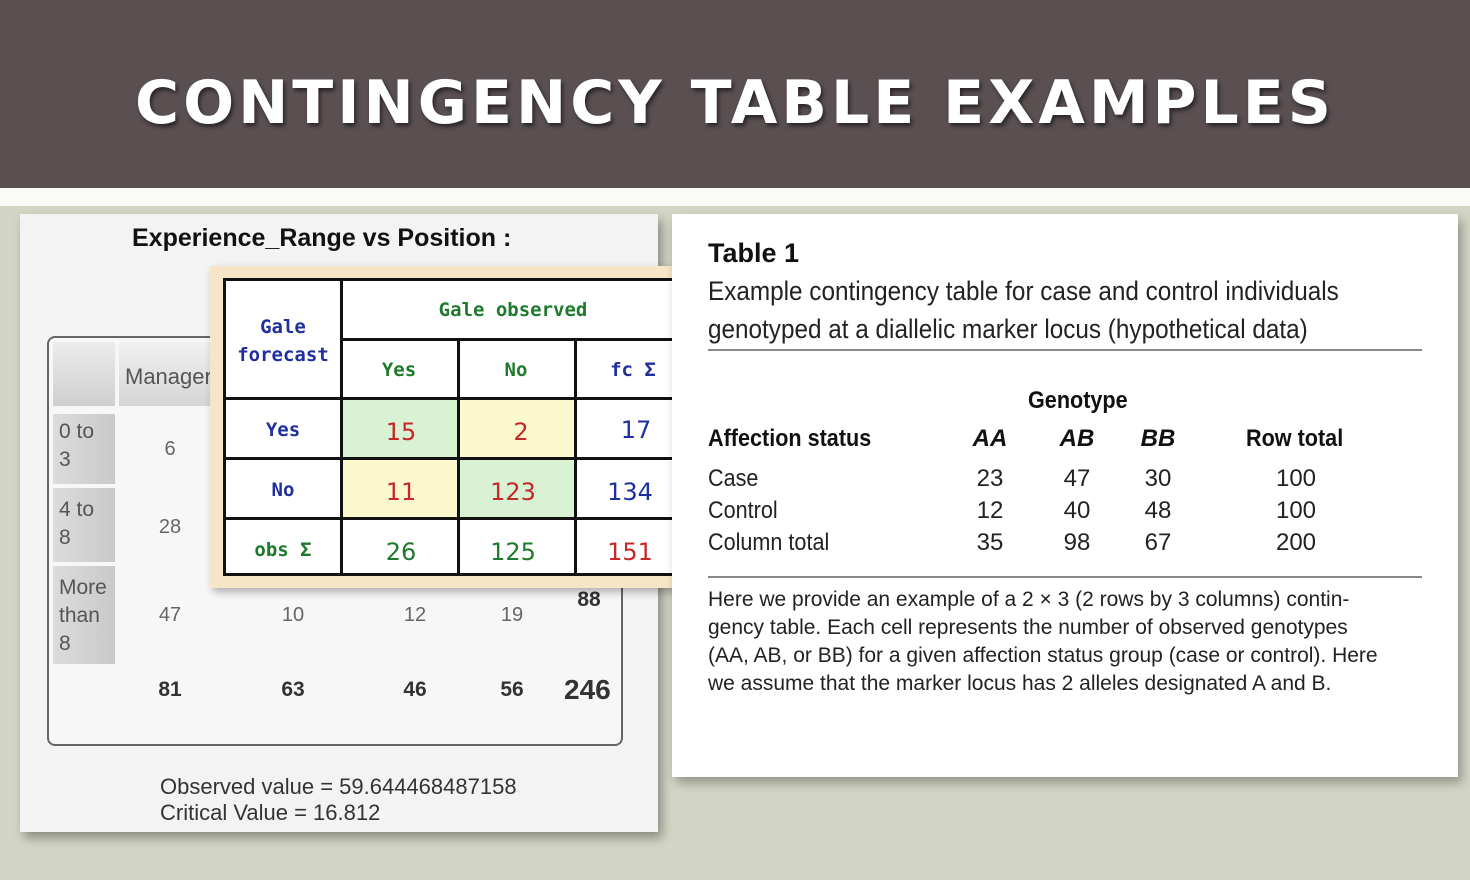 This screenshot has height=880, width=1470. Describe the element at coordinates (990, 542) in the screenshot. I see `table-cell: 35` at that location.